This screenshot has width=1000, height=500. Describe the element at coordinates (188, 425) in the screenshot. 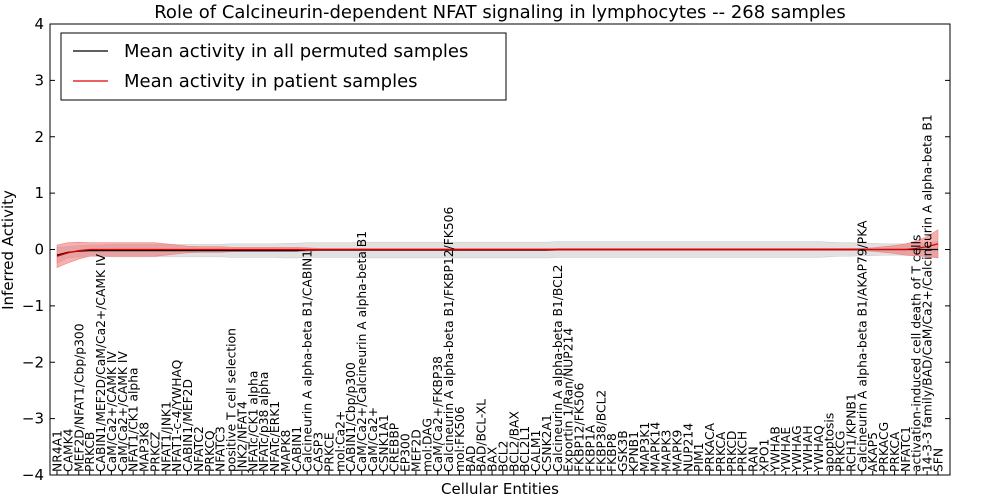

I see `x-tick-label: CABIN1/MEF2D` at that location.